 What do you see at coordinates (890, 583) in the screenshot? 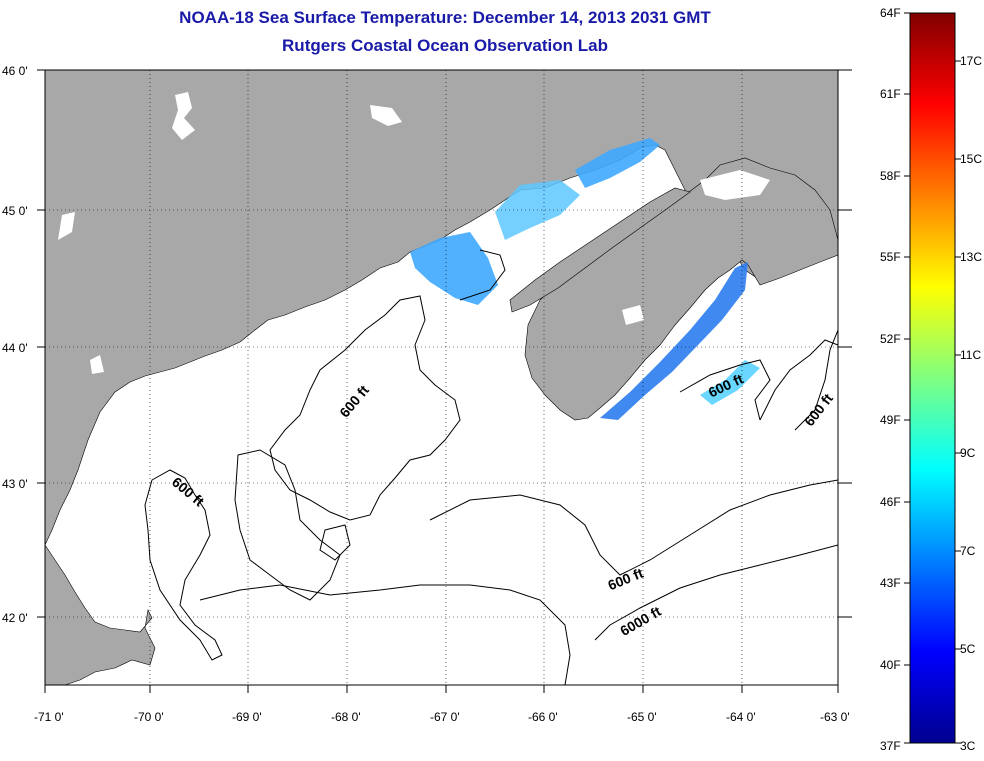
I see `colorbar-f-label: 43F` at bounding box center [890, 583].